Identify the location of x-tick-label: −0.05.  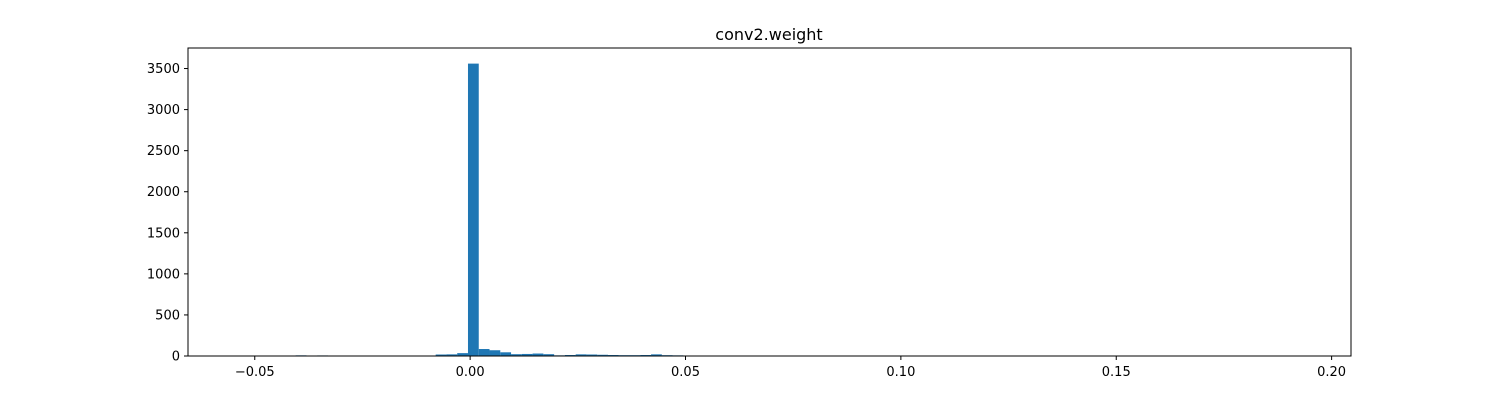
(255, 372).